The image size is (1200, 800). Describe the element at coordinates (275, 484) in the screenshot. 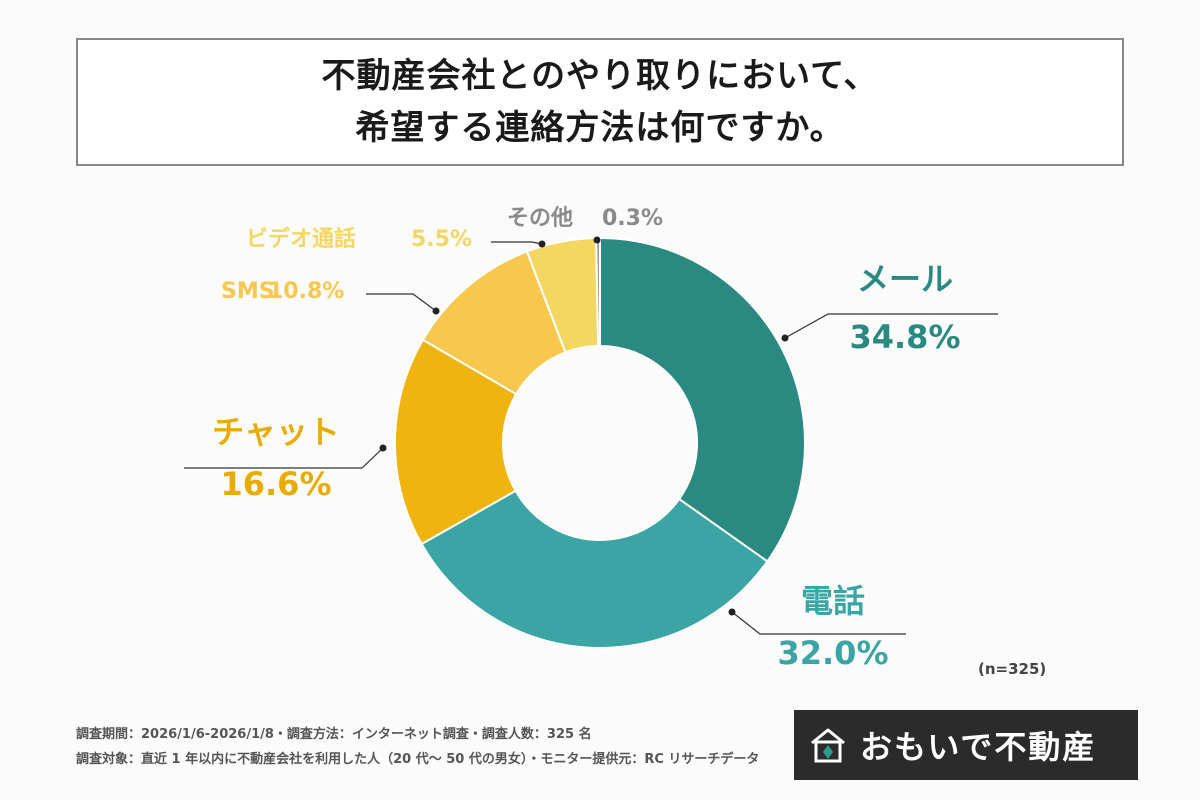

I see `label-value-chat: 16.6%` at that location.